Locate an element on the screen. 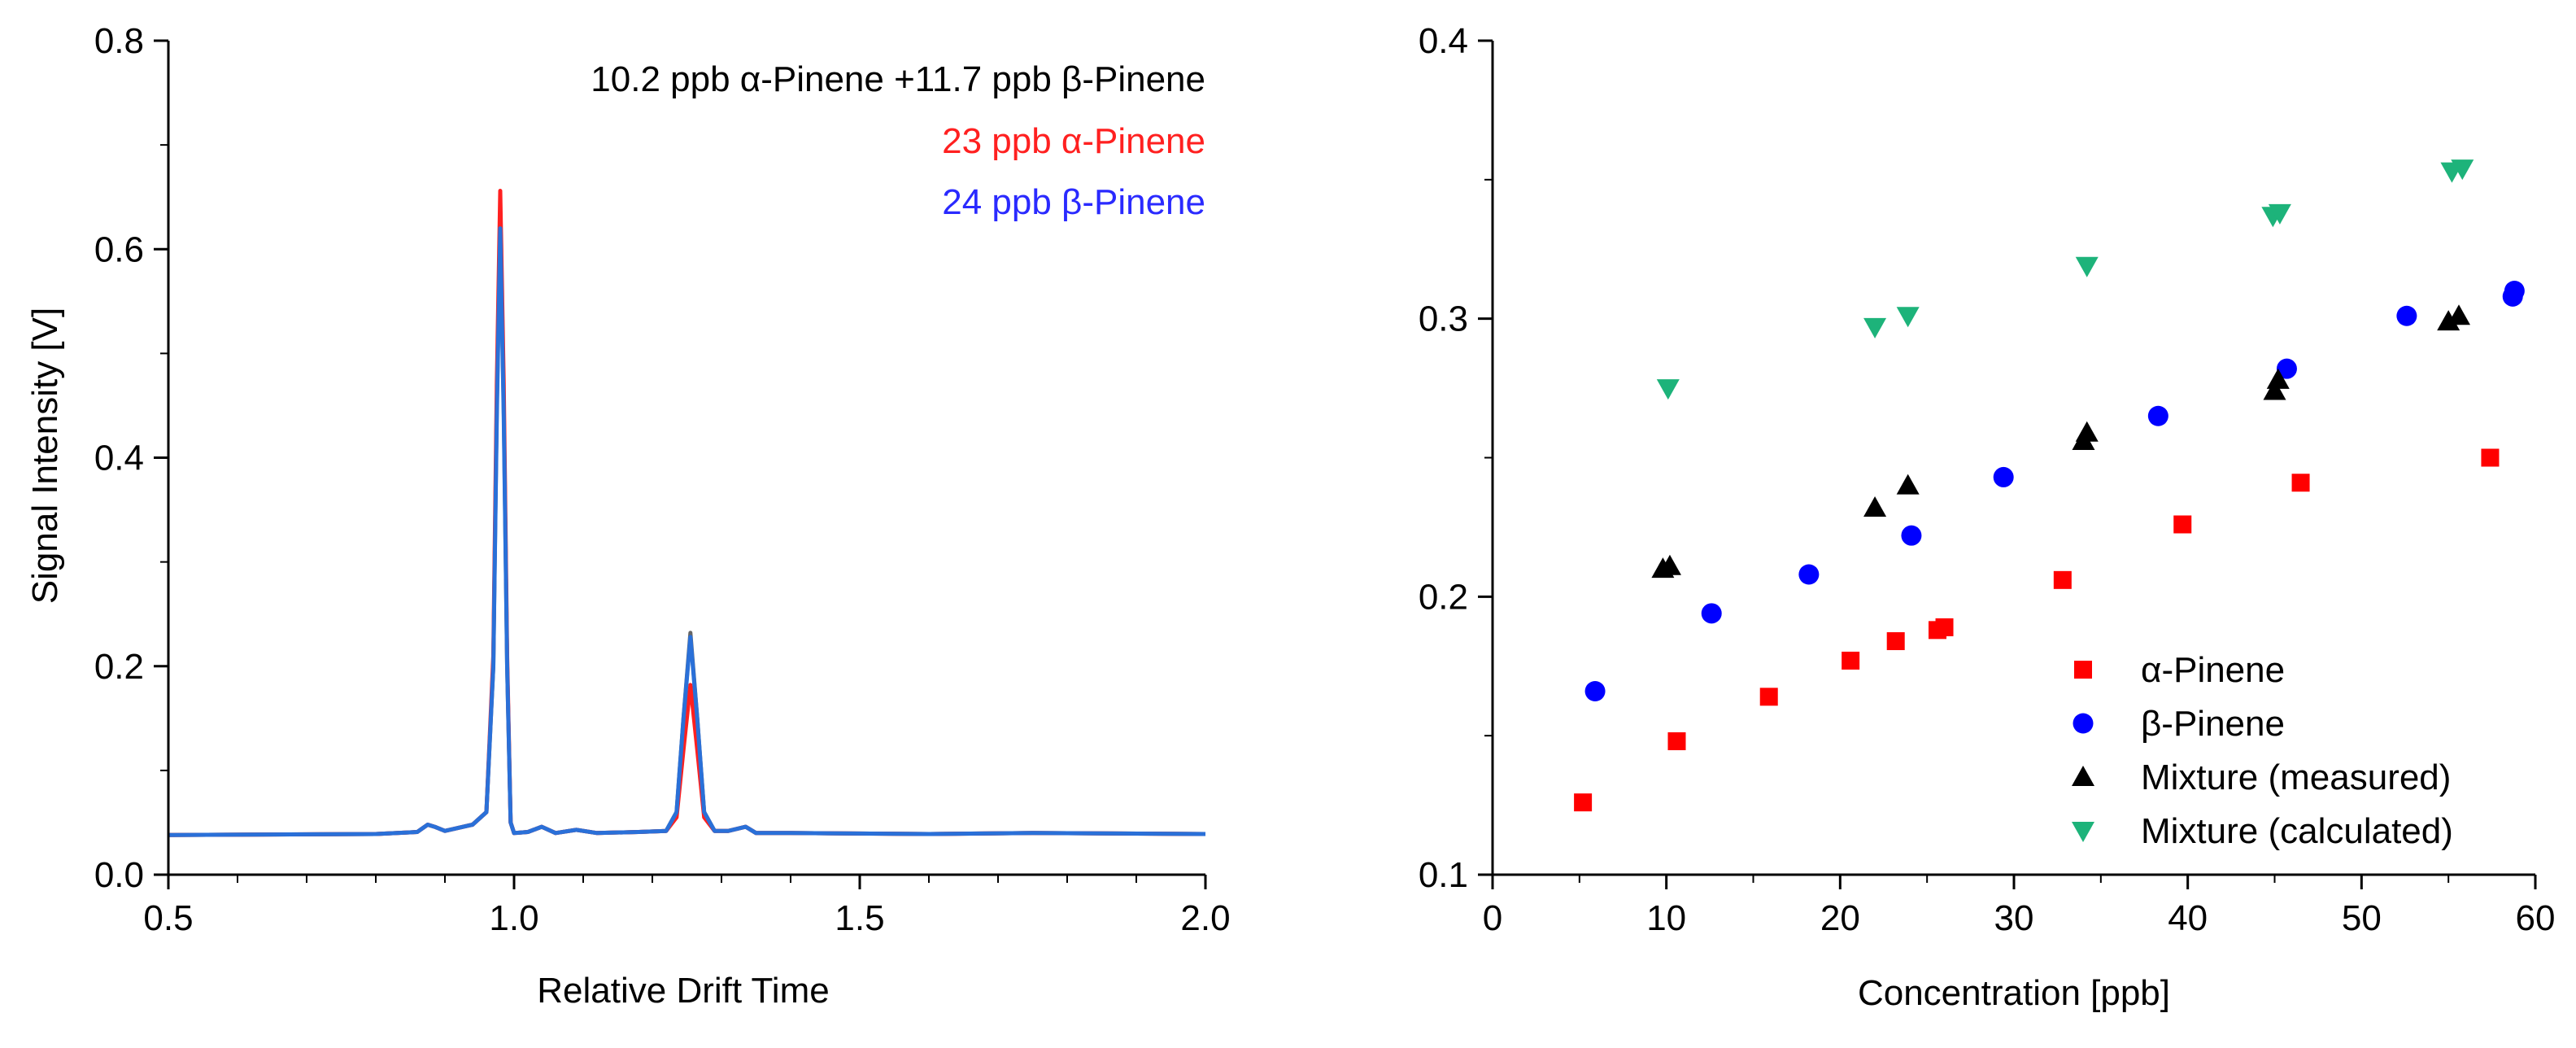  calibration-x-axis-title: Concentration [ppb] is located at coordinates (2014, 993).